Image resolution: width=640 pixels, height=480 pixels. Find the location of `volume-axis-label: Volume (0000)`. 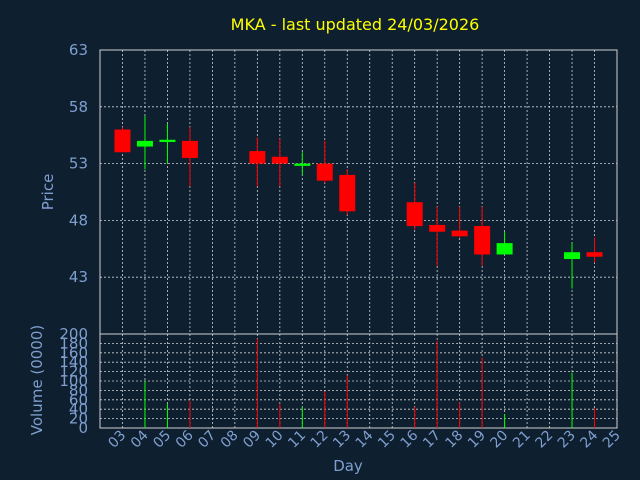

volume-axis-label: Volume (0000) is located at coordinates (37, 380).